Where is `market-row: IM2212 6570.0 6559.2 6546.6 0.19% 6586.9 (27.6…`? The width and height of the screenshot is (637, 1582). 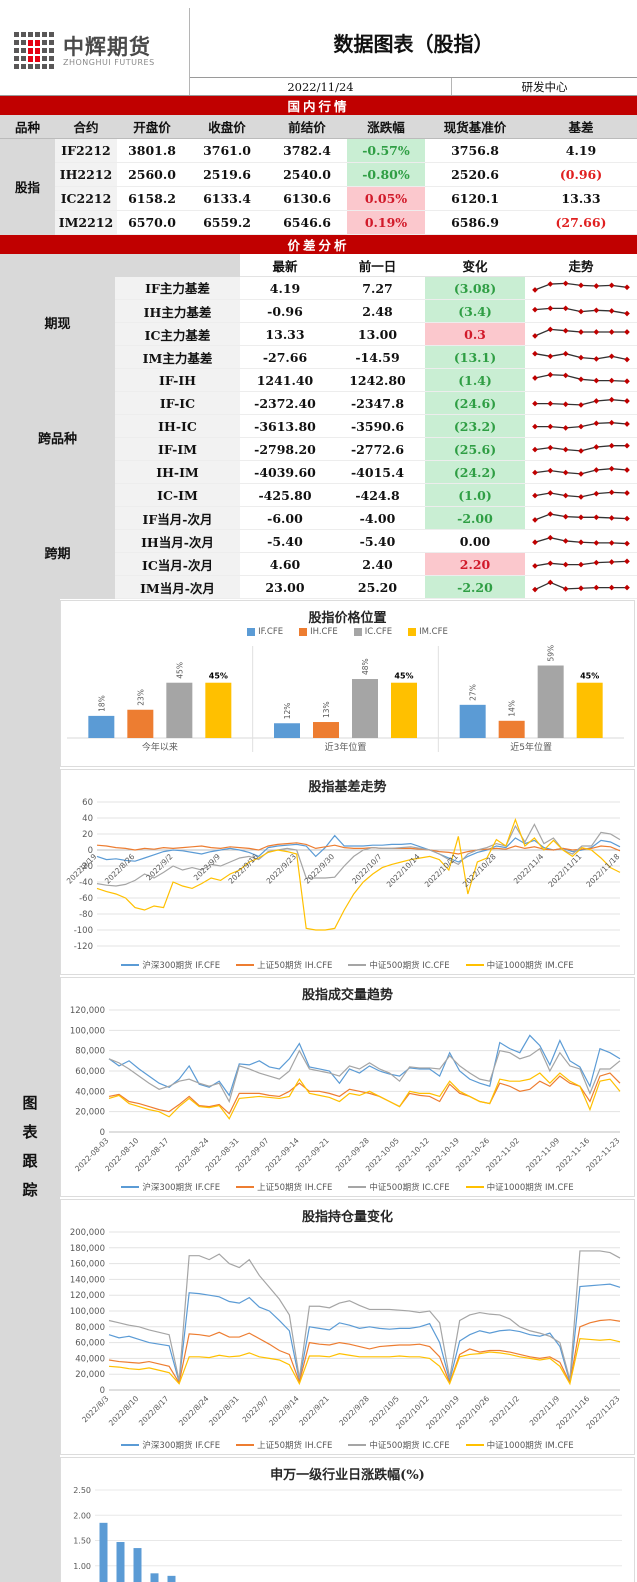 market-row: IM2212 6570.0 6559.2 6546.6 0.19% 6586.9 (27.6… is located at coordinates (318, 222).